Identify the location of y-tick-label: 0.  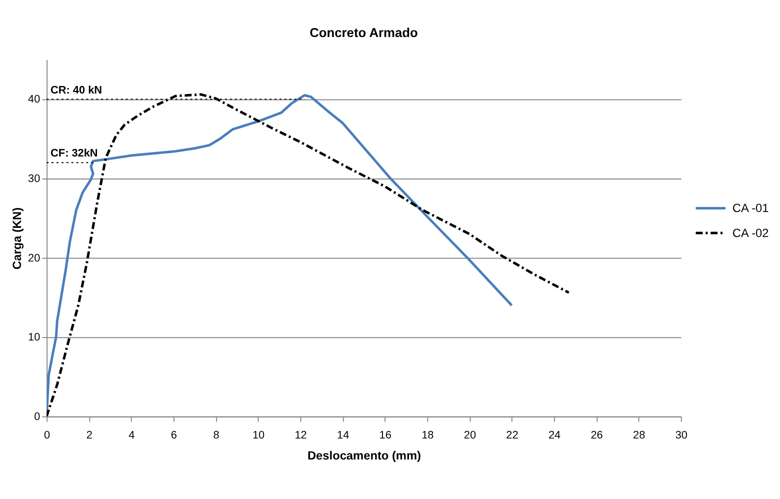
(37, 416).